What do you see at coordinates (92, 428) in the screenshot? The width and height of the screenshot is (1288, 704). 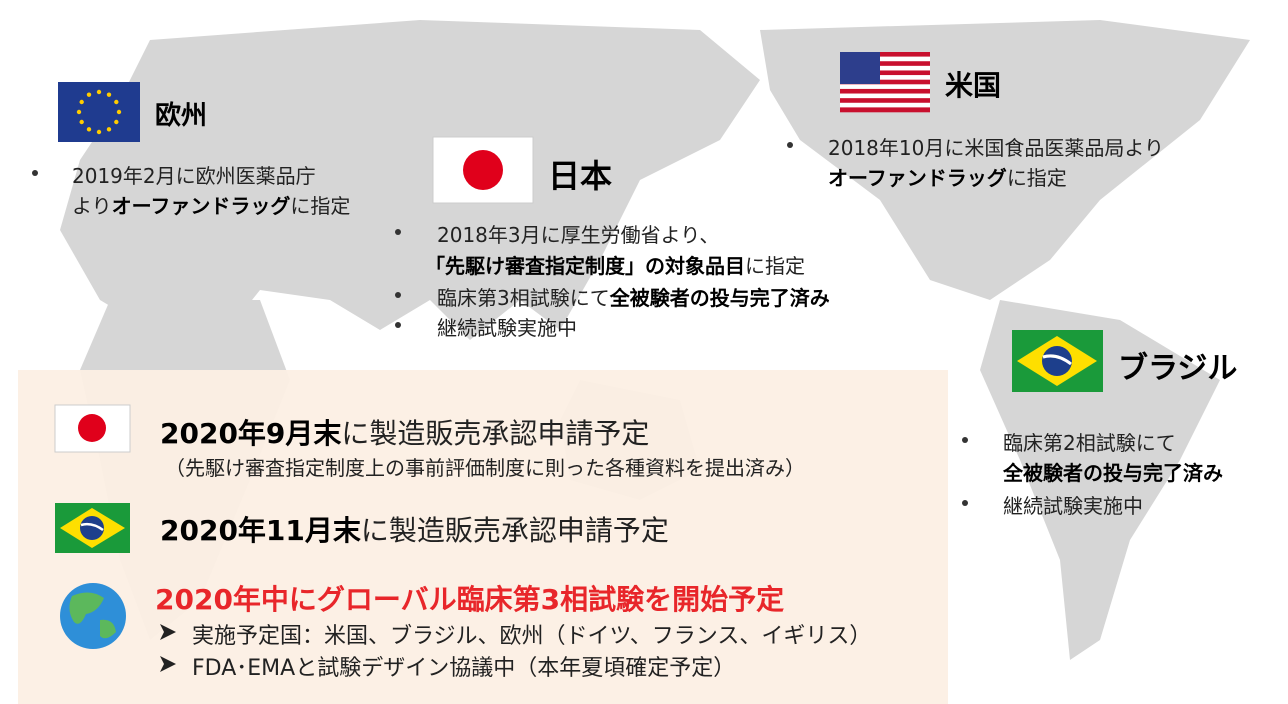 I see `flag-japan-small` at bounding box center [92, 428].